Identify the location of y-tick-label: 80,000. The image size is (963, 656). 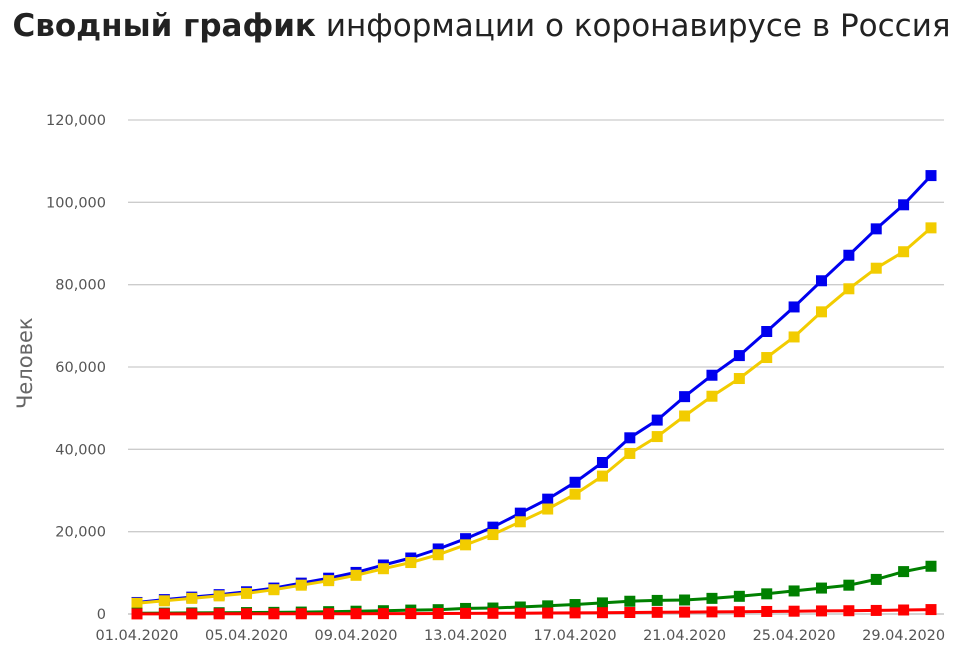
(80, 286).